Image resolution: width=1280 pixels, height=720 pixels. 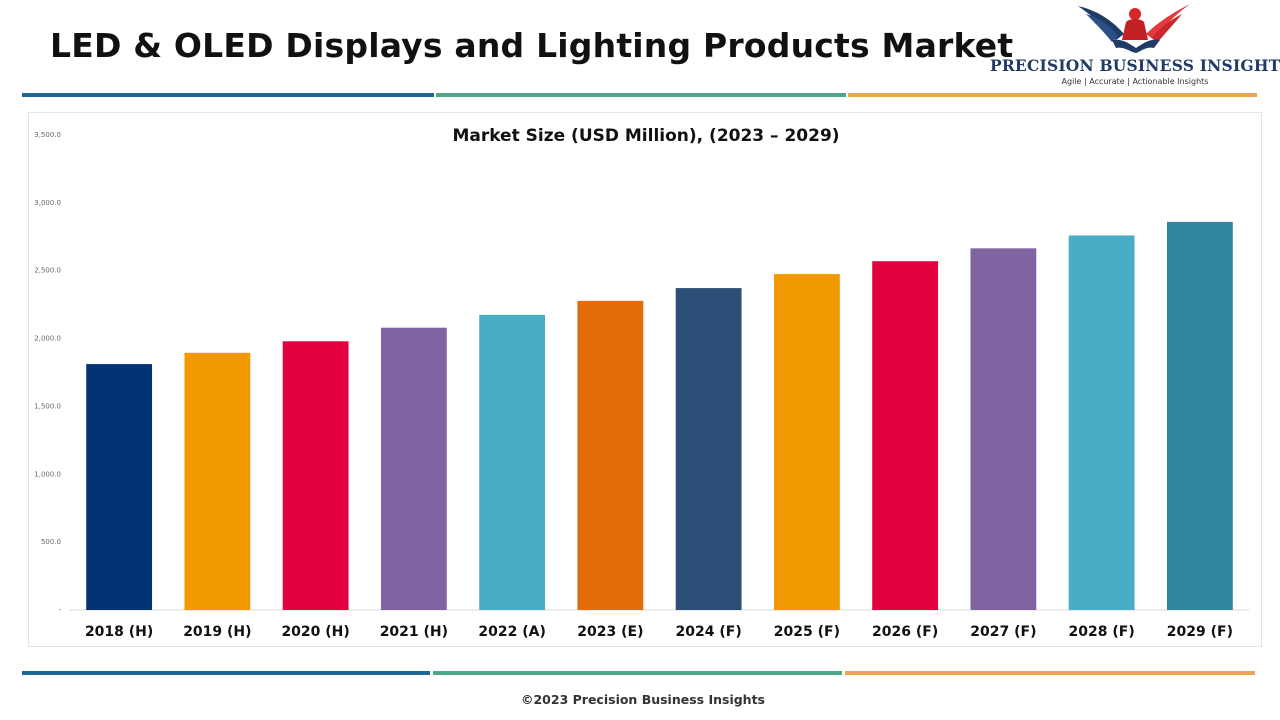 I want to click on y-tick-label: 1,000.0, so click(x=47, y=474).